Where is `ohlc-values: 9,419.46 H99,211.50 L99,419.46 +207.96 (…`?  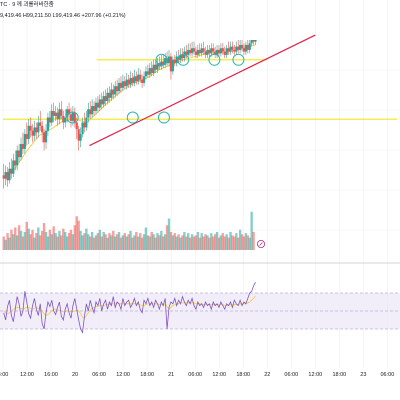
ohlc-values: 9,419.46 H99,211.50 L99,419.46 +207.96 (… is located at coordinates (63, 16).